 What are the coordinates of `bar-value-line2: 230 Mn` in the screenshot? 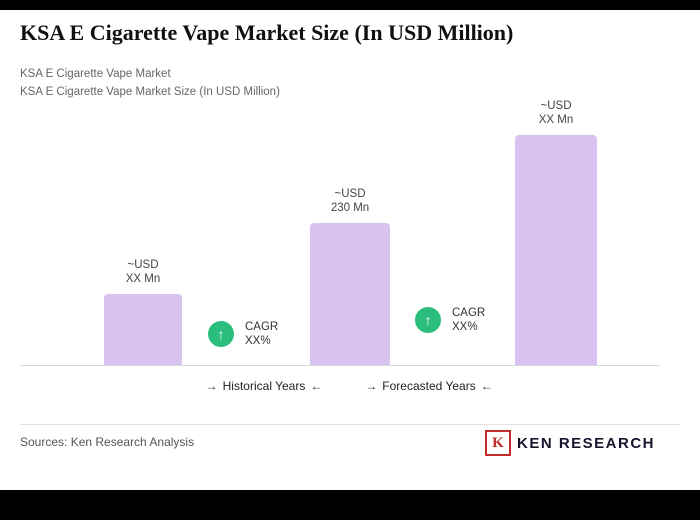 It's located at (350, 208).